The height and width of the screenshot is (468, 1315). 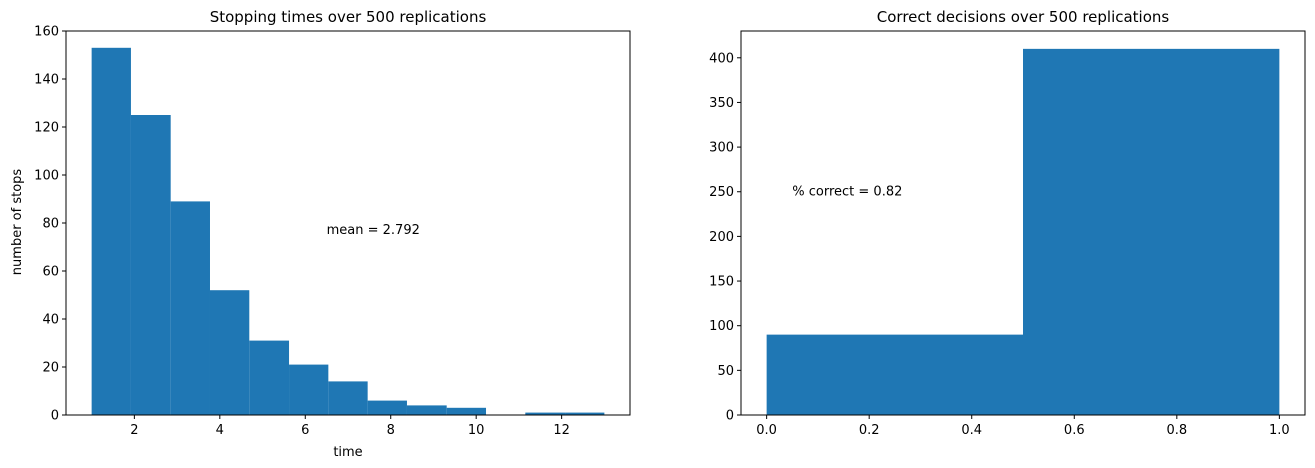 I want to click on y-tick-label-1: 50, so click(x=725, y=371).